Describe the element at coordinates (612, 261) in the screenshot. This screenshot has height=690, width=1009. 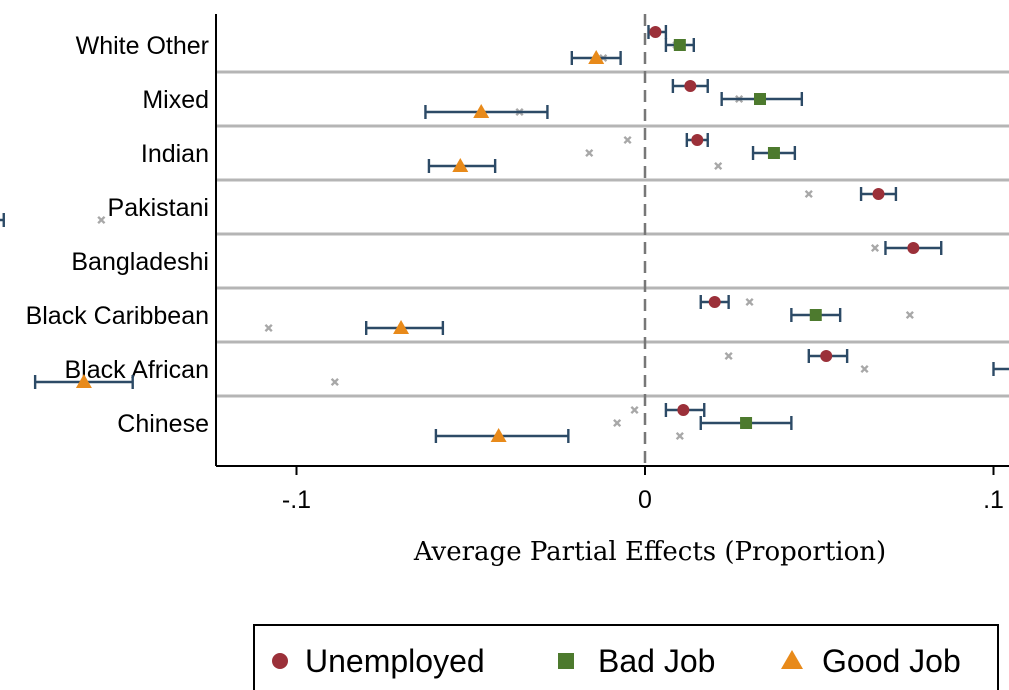
I see `band-bangladeshi` at that location.